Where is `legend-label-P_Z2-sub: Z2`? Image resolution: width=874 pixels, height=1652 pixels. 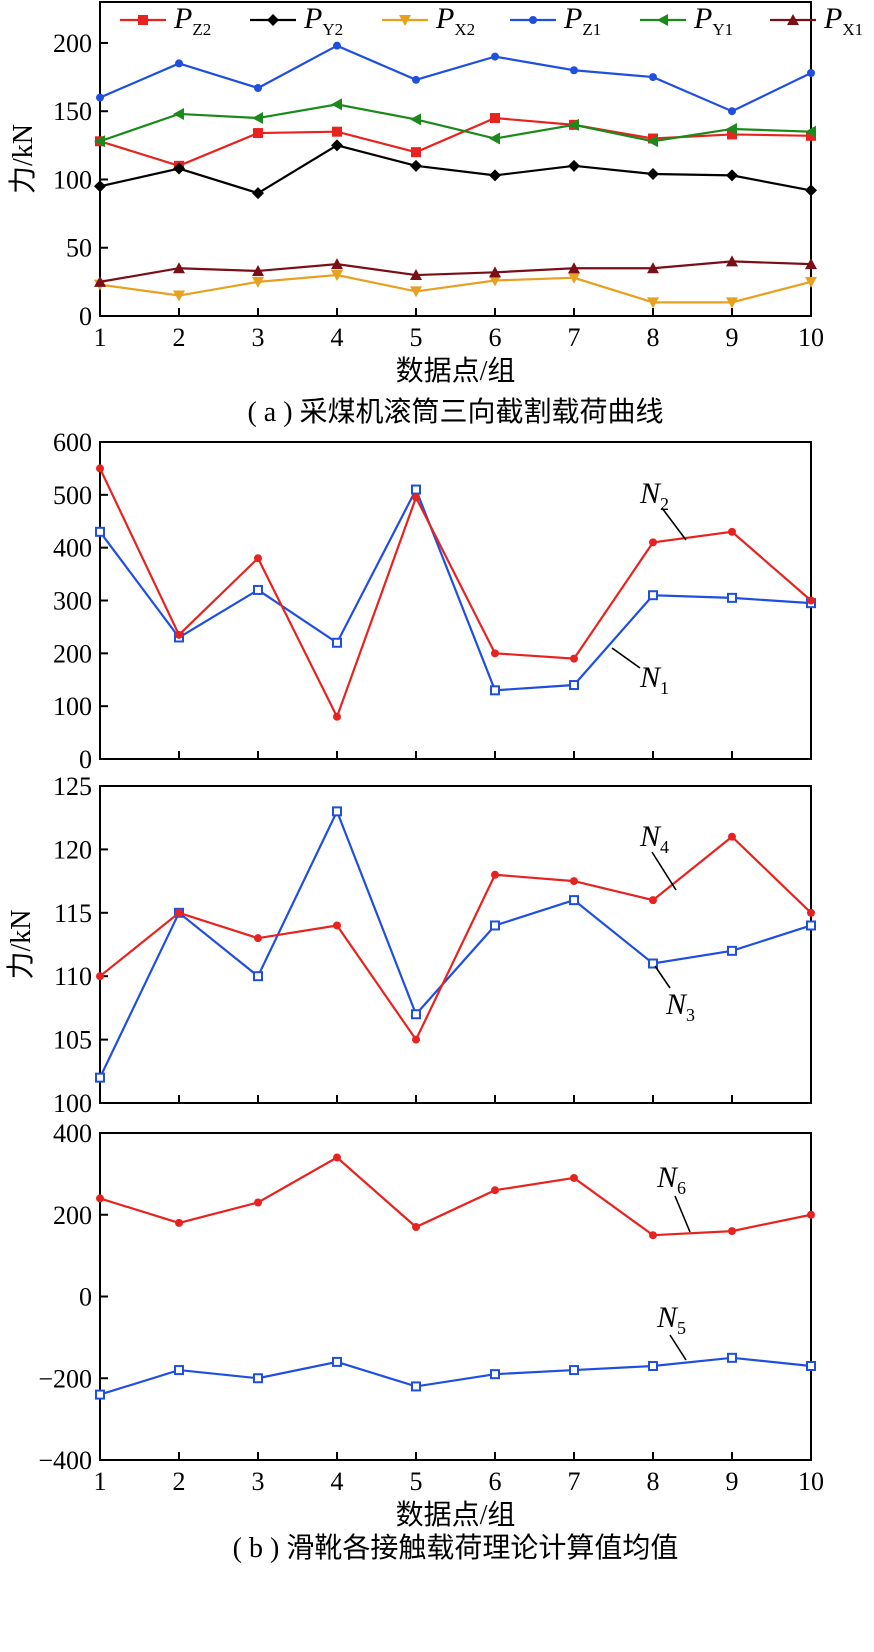 legend-label-P_Z2-sub: Z2 is located at coordinates (201, 29).